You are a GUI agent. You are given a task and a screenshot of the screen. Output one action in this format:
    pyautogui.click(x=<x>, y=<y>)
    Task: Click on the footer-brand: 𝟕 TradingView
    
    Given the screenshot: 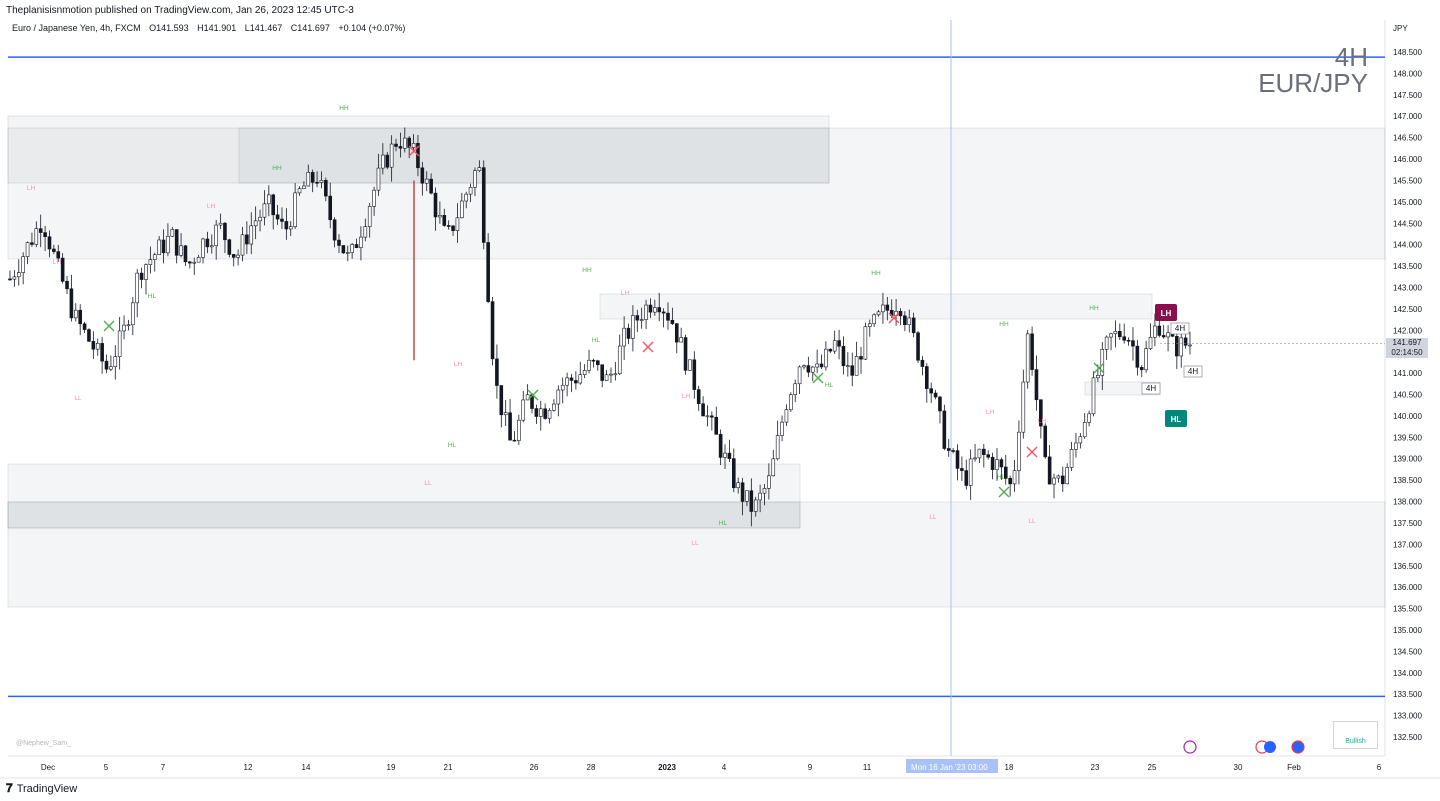 What is the action you would take?
    pyautogui.click(x=41, y=788)
    